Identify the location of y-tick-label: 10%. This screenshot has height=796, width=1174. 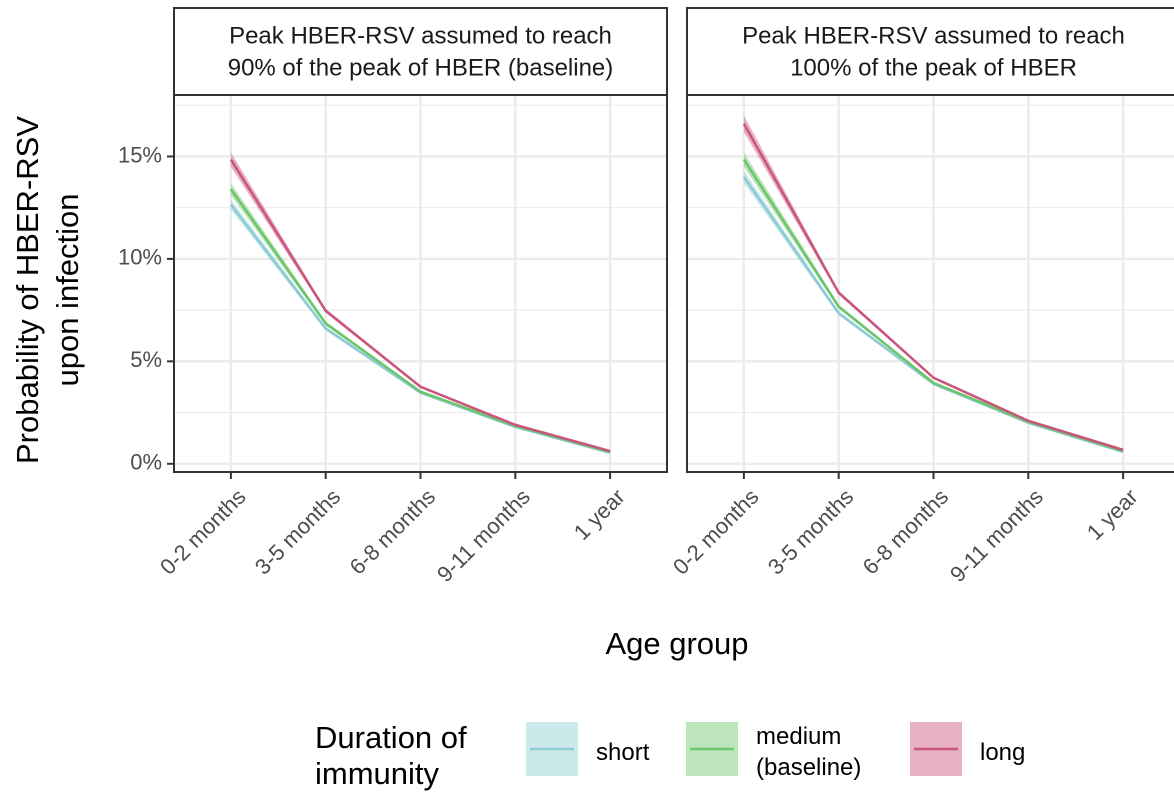
(140, 257).